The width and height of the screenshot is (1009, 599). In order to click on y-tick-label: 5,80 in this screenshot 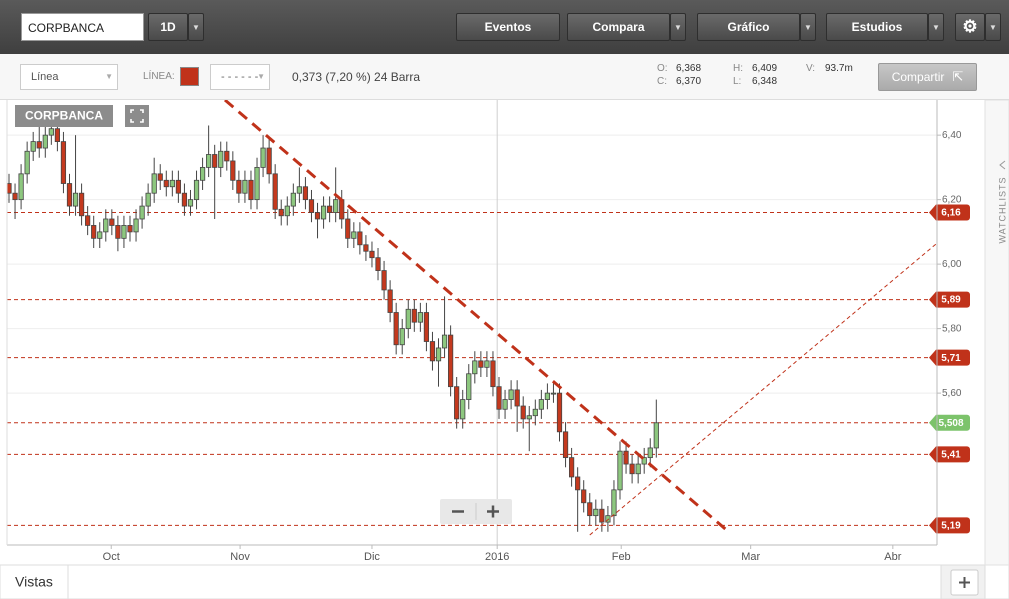, I will do `click(952, 328)`.